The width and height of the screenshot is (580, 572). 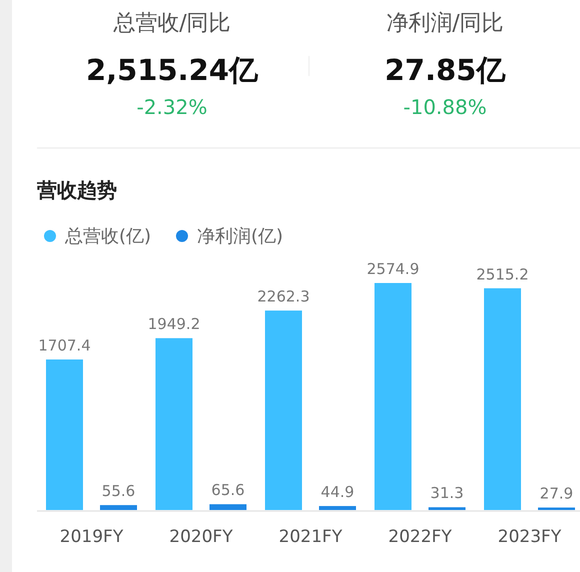 What do you see at coordinates (76, 190) in the screenshot?
I see `chart-title: 营收趋势` at bounding box center [76, 190].